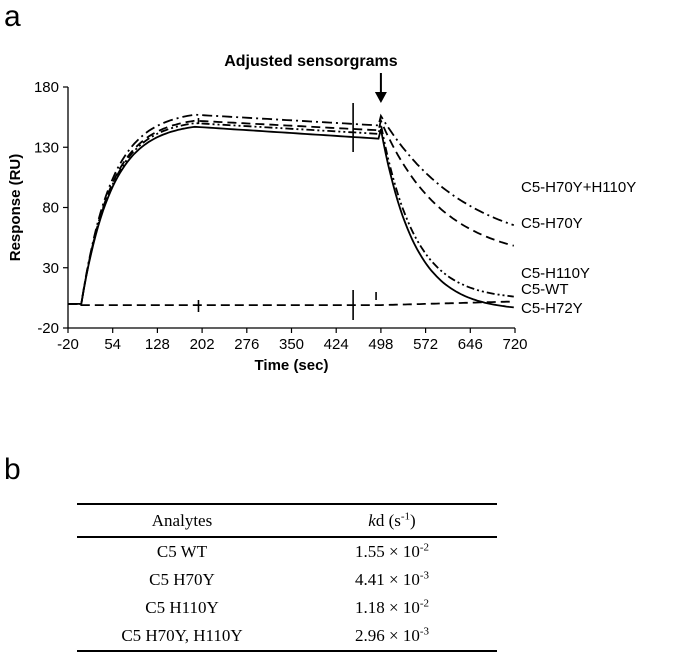  I want to click on cell-analyte: C5 H70Y, so click(182, 579).